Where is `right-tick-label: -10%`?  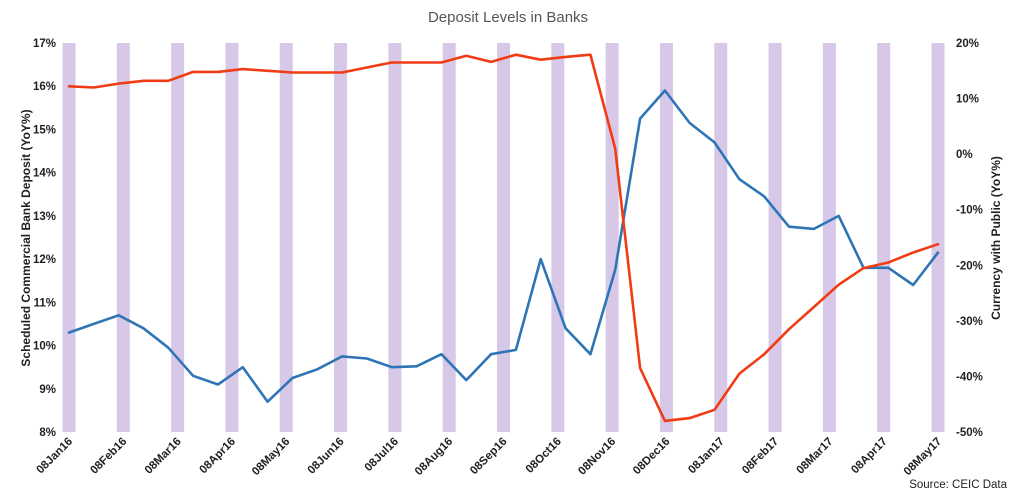 right-tick-label: -10% is located at coordinates (969, 211).